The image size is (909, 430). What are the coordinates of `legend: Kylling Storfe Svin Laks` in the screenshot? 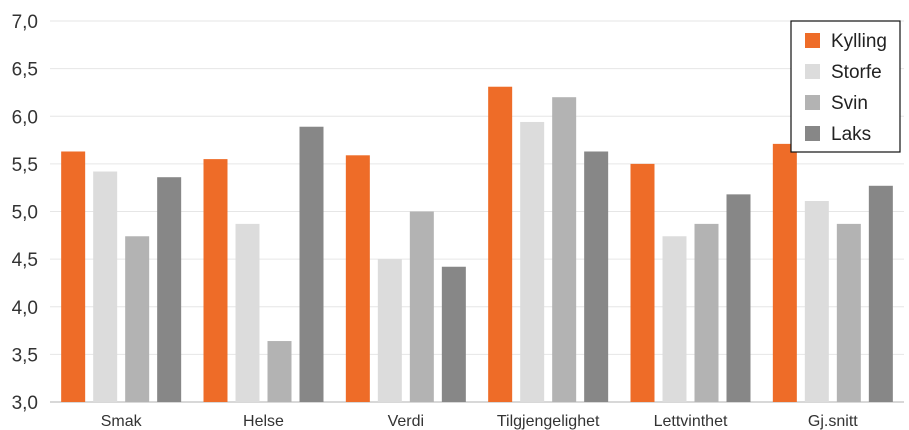 It's located at (845, 86).